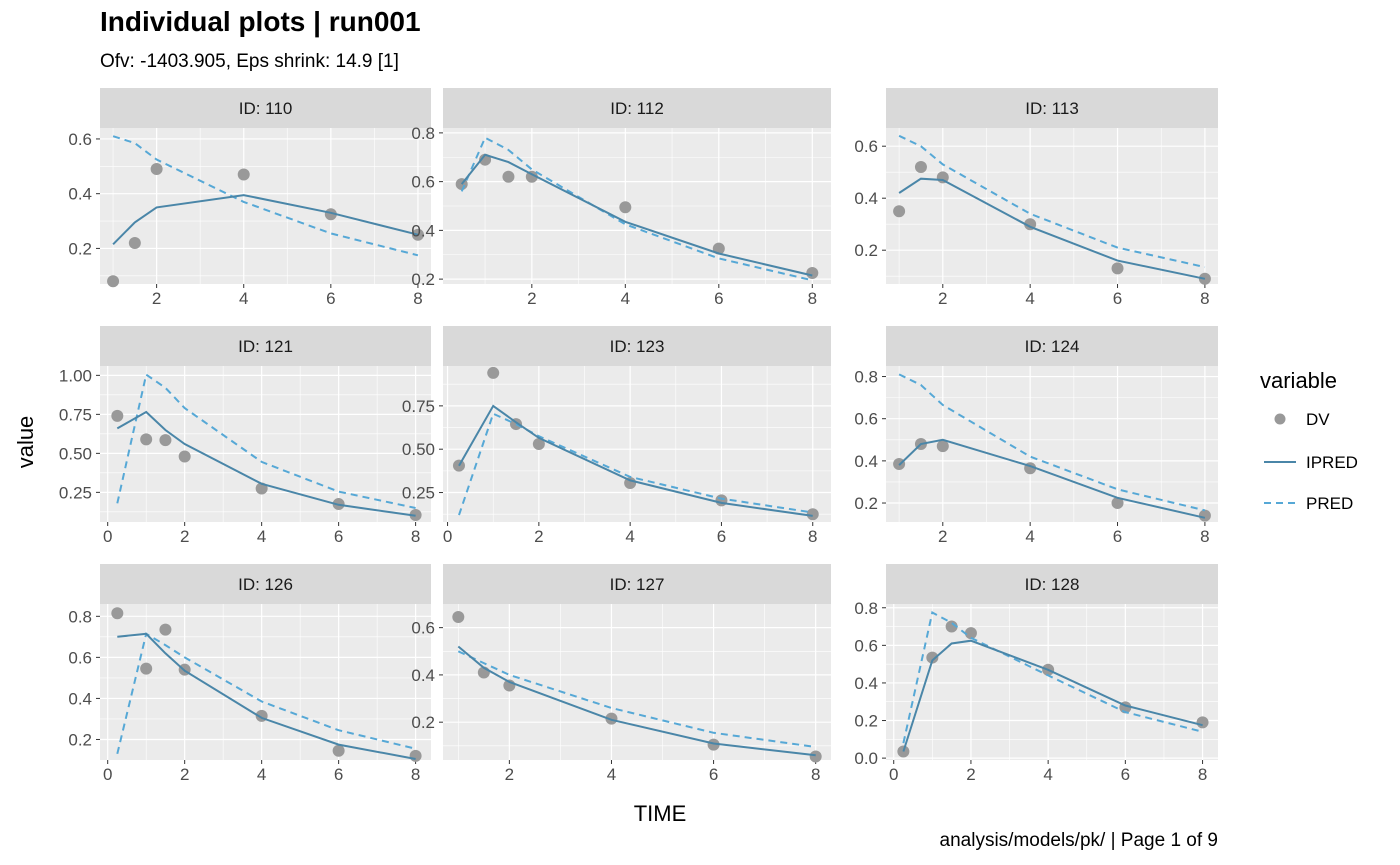 This screenshot has width=1400, height=865. What do you see at coordinates (418, 406) in the screenshot?
I see `y-tick-label: 0.75` at bounding box center [418, 406].